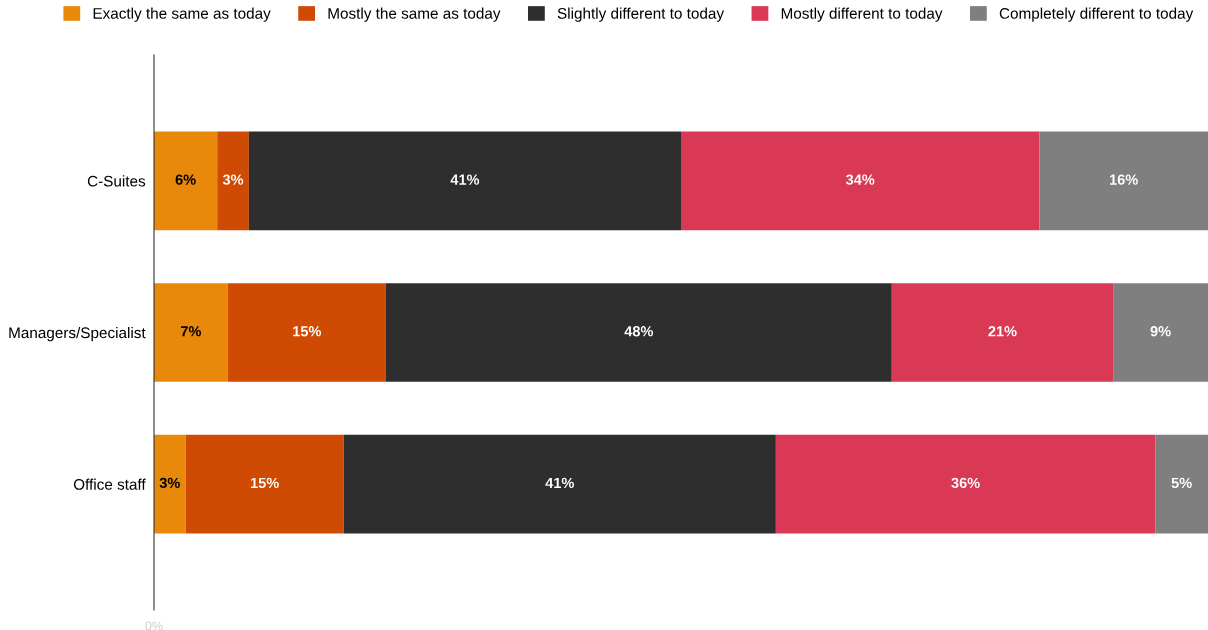  I want to click on data-label: 21%, so click(1002, 331).